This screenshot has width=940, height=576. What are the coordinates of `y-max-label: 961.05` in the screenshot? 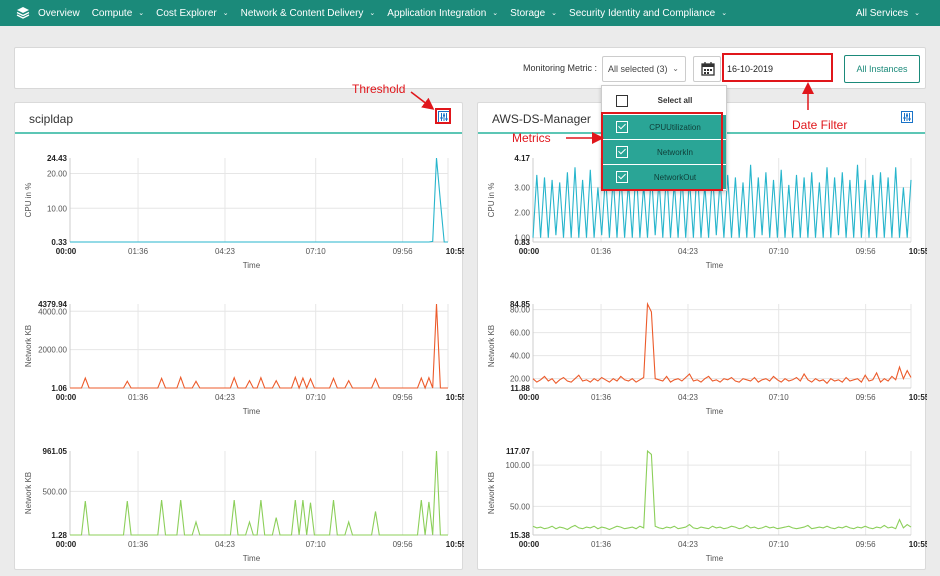 It's located at (55, 451).